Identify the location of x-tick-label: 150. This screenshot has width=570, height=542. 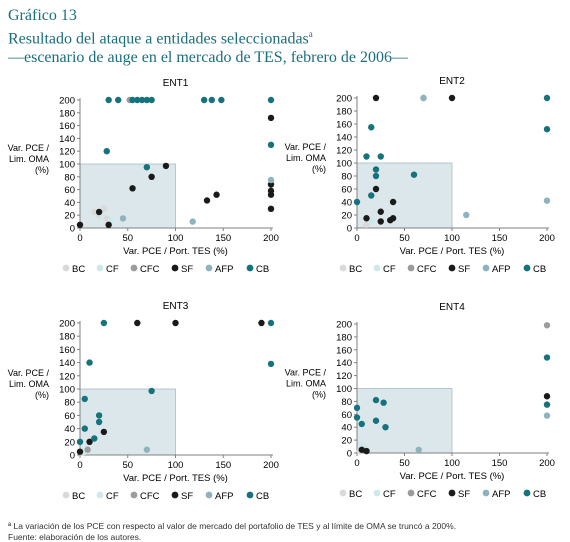
(500, 238).